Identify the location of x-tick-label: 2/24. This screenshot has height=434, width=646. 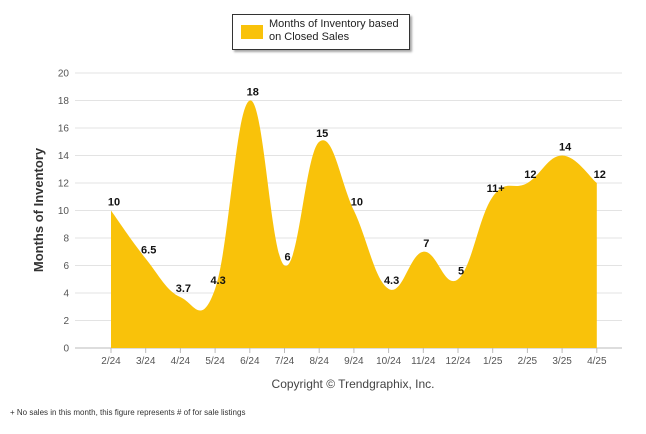
(111, 361).